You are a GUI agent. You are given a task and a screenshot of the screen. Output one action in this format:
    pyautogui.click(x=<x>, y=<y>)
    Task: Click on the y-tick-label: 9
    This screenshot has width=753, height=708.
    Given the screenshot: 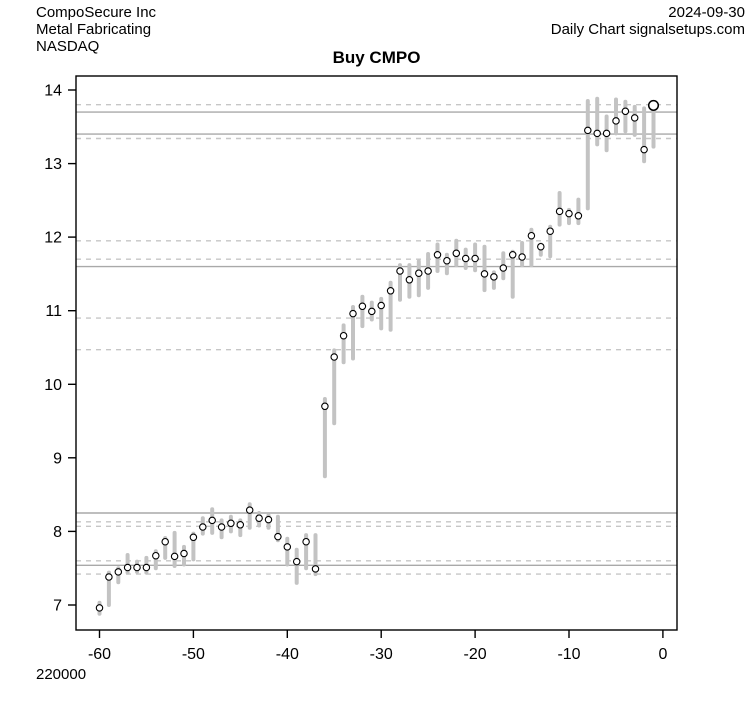 What is the action you would take?
    pyautogui.click(x=57, y=458)
    